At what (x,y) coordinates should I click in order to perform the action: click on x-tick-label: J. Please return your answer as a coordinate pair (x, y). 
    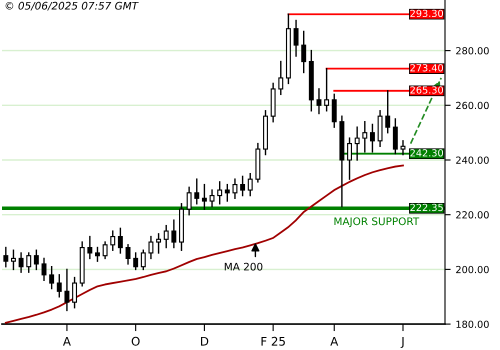
    Looking at the image, I should click on (402, 342).